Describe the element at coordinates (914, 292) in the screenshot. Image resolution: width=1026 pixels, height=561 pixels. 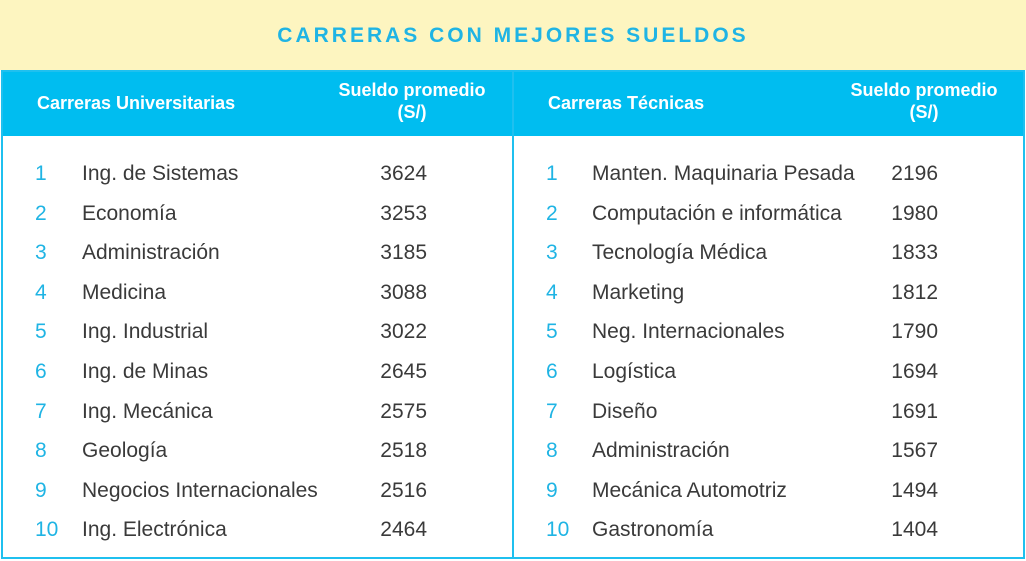
I see `salary-value: 1812` at that location.